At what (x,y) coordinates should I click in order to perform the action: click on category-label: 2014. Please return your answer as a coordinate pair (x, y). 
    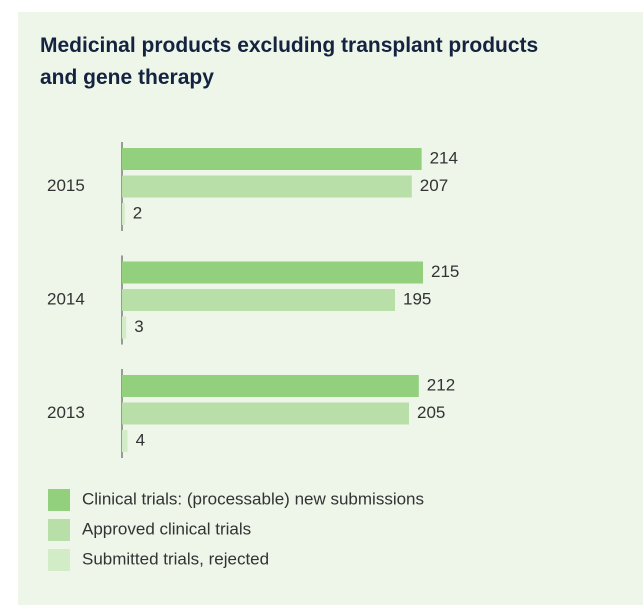
    Looking at the image, I should click on (66, 298).